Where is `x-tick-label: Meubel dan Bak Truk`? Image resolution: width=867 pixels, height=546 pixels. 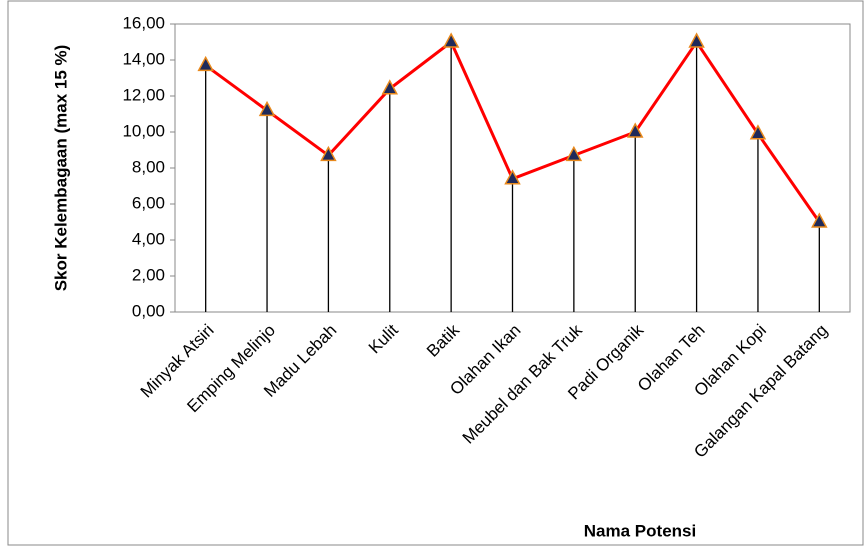
x-tick-label: Meubel dan Bak Truk is located at coordinates (522, 383).